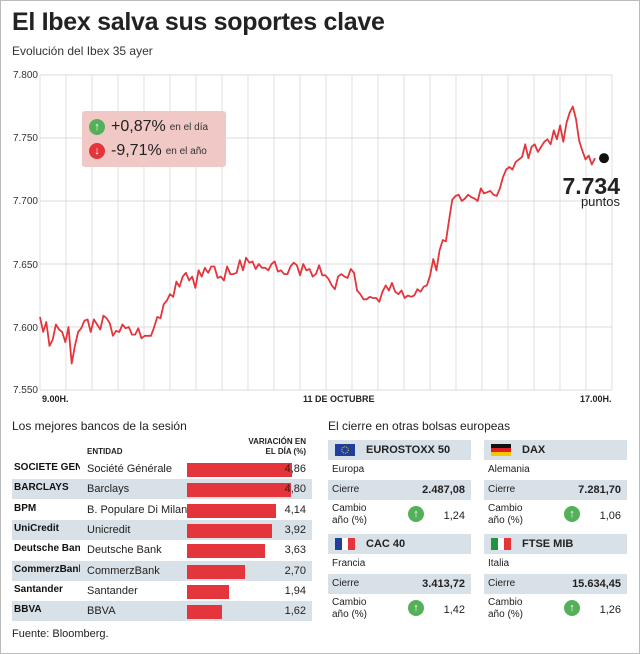  Describe the element at coordinates (60, 634) in the screenshot. I see `source-note: Fuente: Bloomberg.` at that location.